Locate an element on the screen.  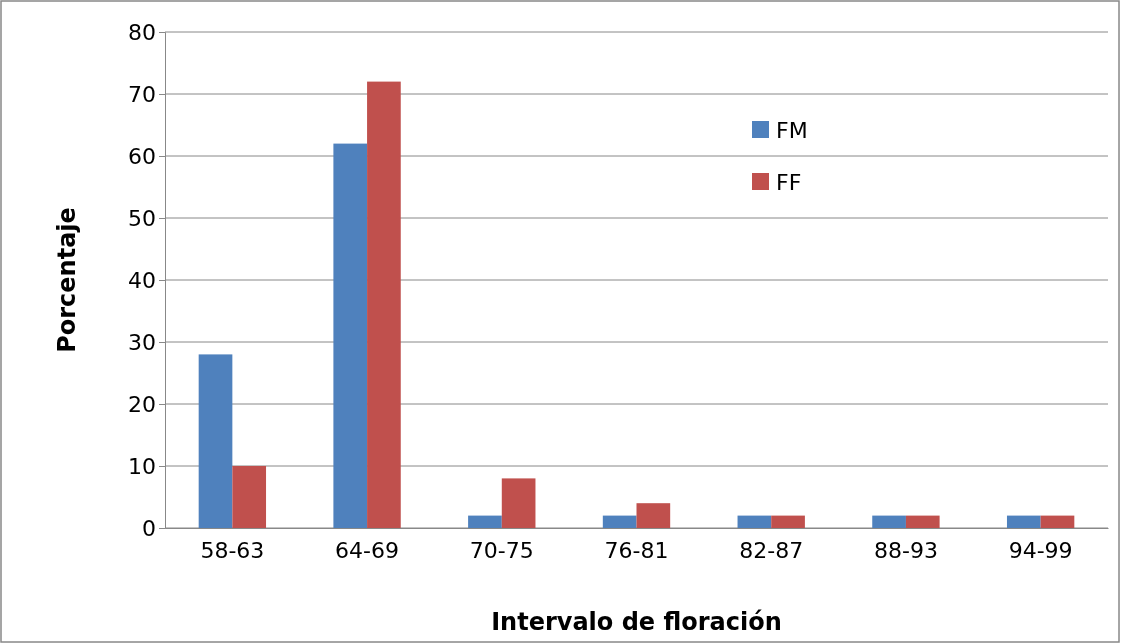
y-axis-title: Porcentaje is located at coordinates (67, 280).